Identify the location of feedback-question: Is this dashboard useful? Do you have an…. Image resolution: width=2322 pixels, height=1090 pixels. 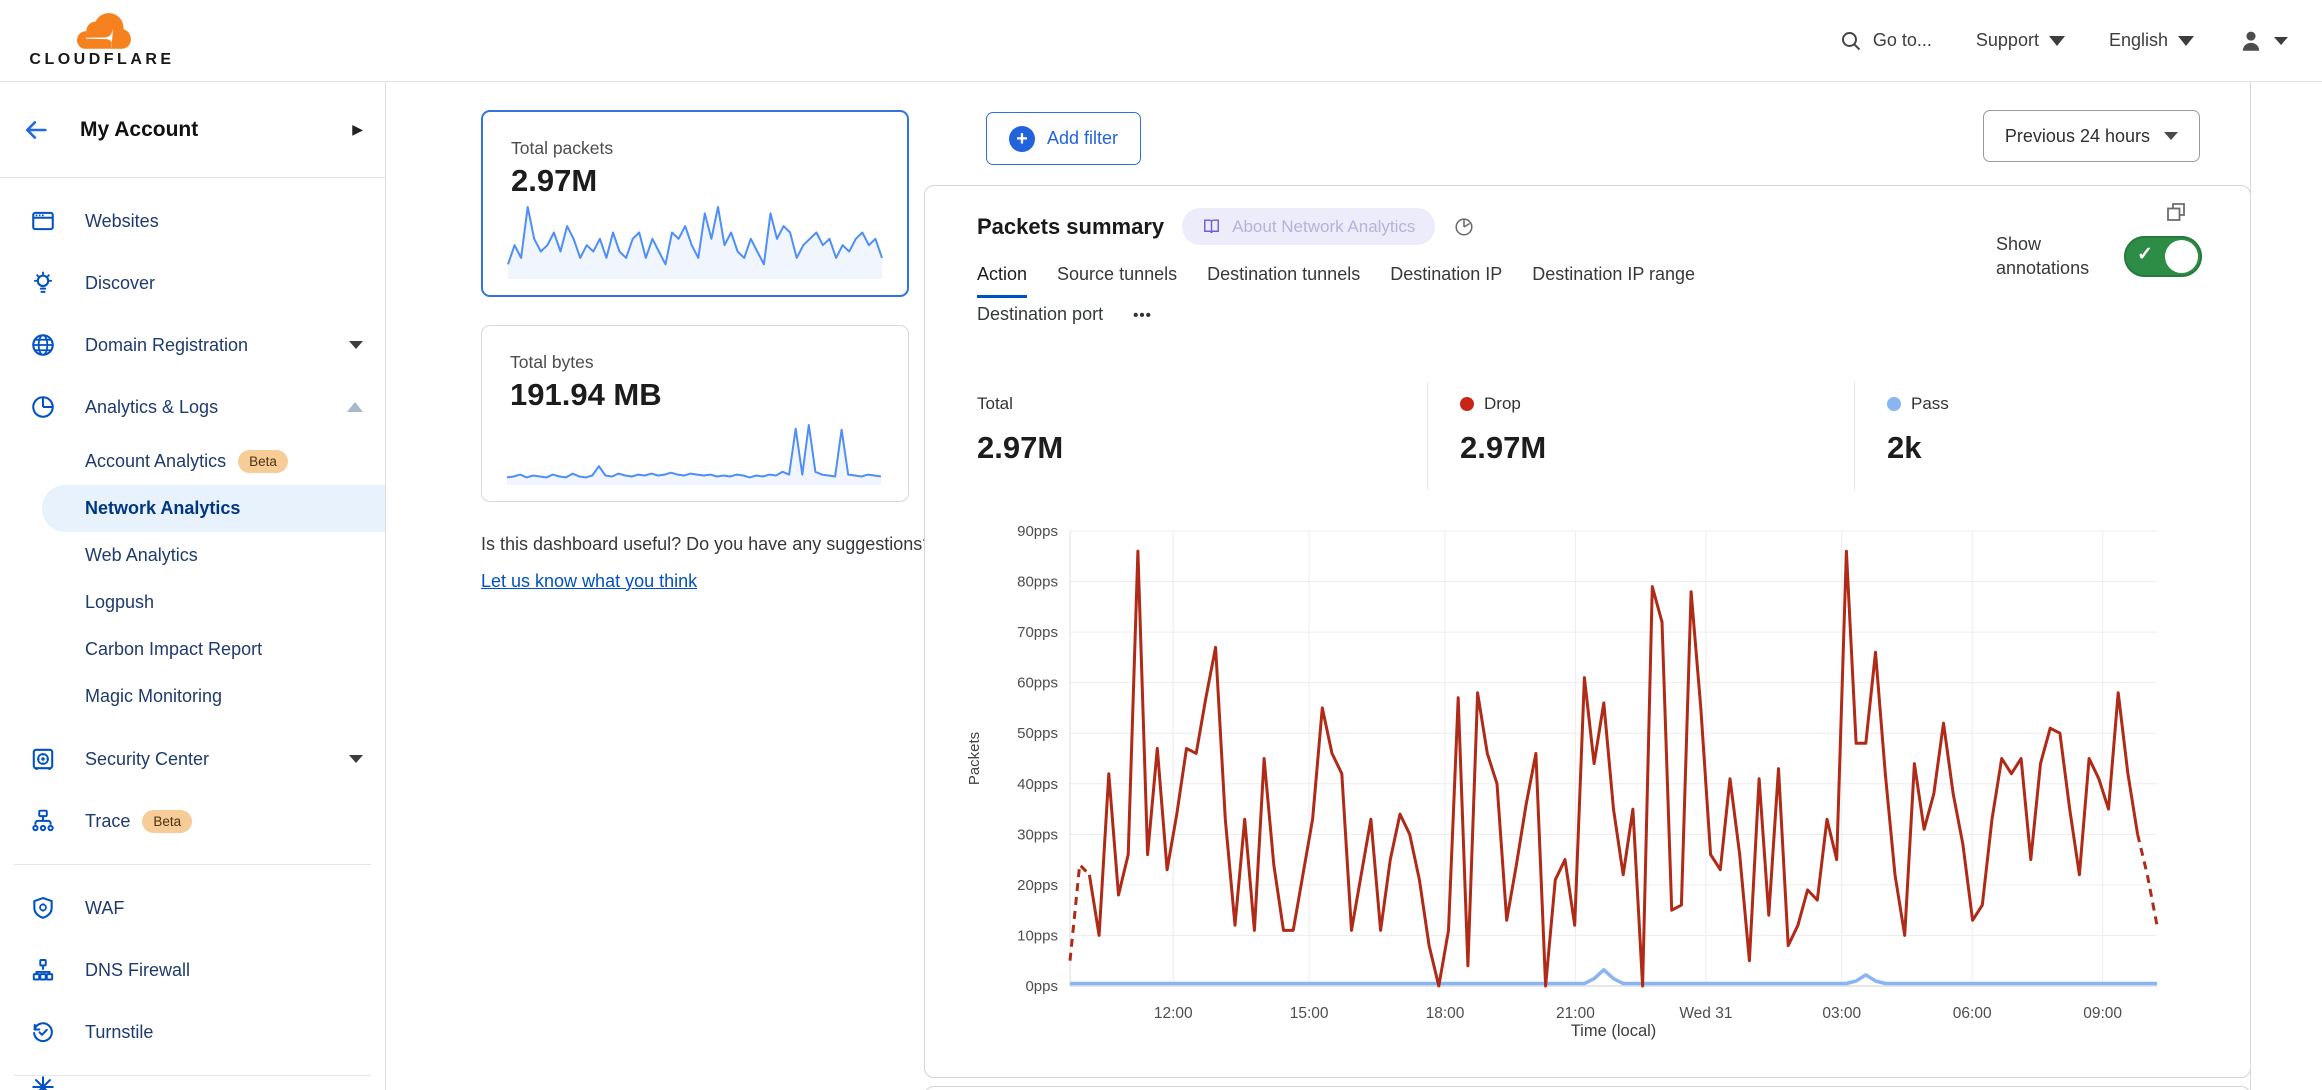
(707, 544).